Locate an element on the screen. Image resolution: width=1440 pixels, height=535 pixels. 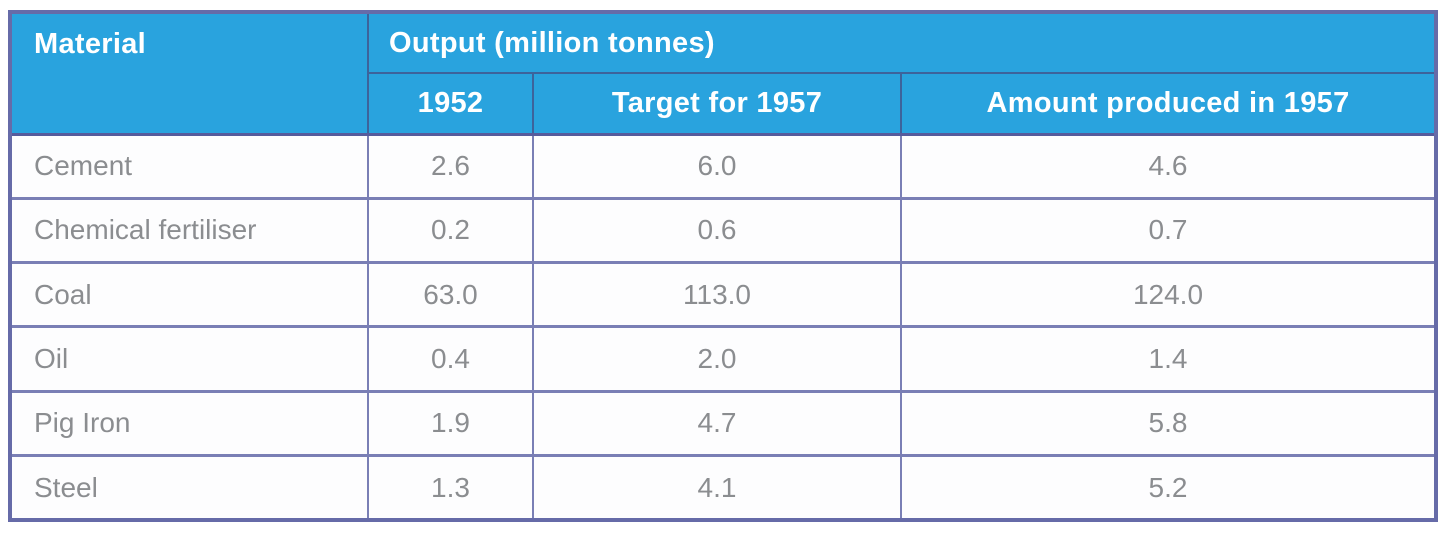
header-1952: 1952 is located at coordinates (450, 104).